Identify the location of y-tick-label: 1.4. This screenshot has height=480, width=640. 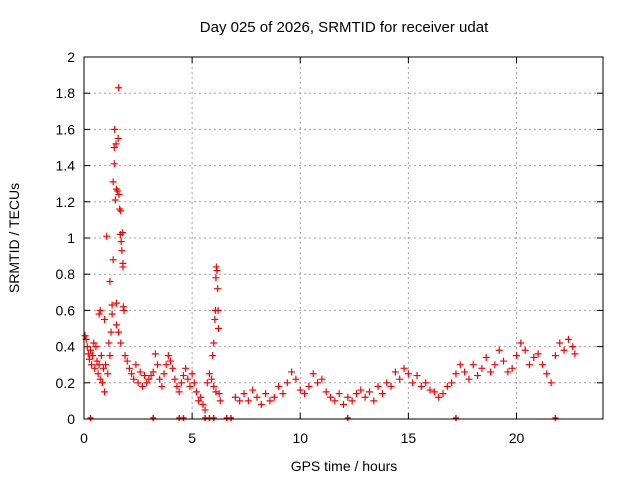
(66, 166).